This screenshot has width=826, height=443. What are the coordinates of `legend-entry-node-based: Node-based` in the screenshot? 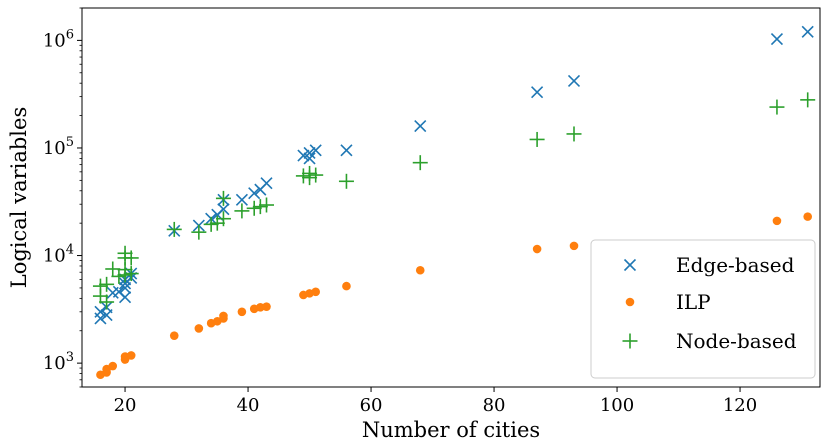 It's located at (709, 341).